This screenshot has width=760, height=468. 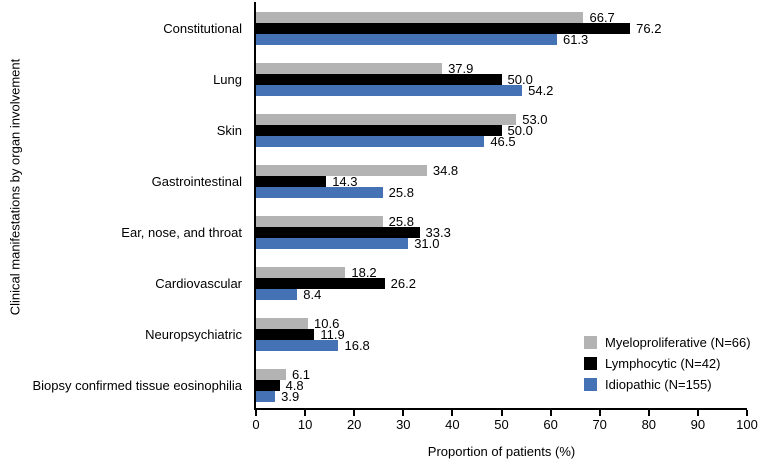 What do you see at coordinates (427, 243) in the screenshot?
I see `bar-value-label: 31.0` at bounding box center [427, 243].